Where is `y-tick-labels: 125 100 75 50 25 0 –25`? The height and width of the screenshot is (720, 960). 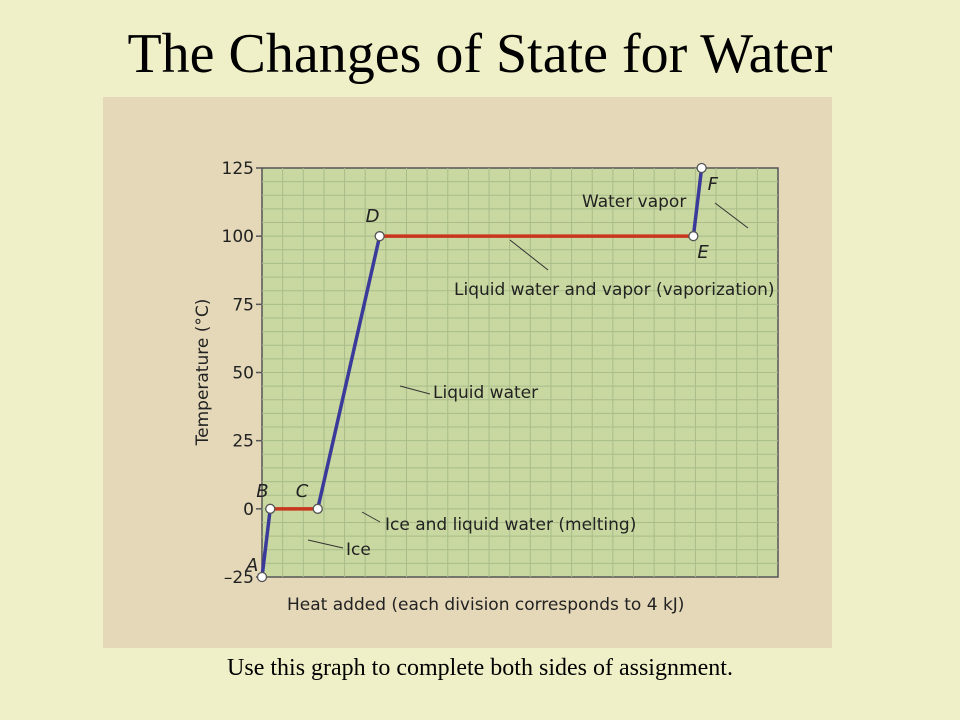 y-tick-labels: 125 100 75 50 25 0 –25 is located at coordinates (242, 373).